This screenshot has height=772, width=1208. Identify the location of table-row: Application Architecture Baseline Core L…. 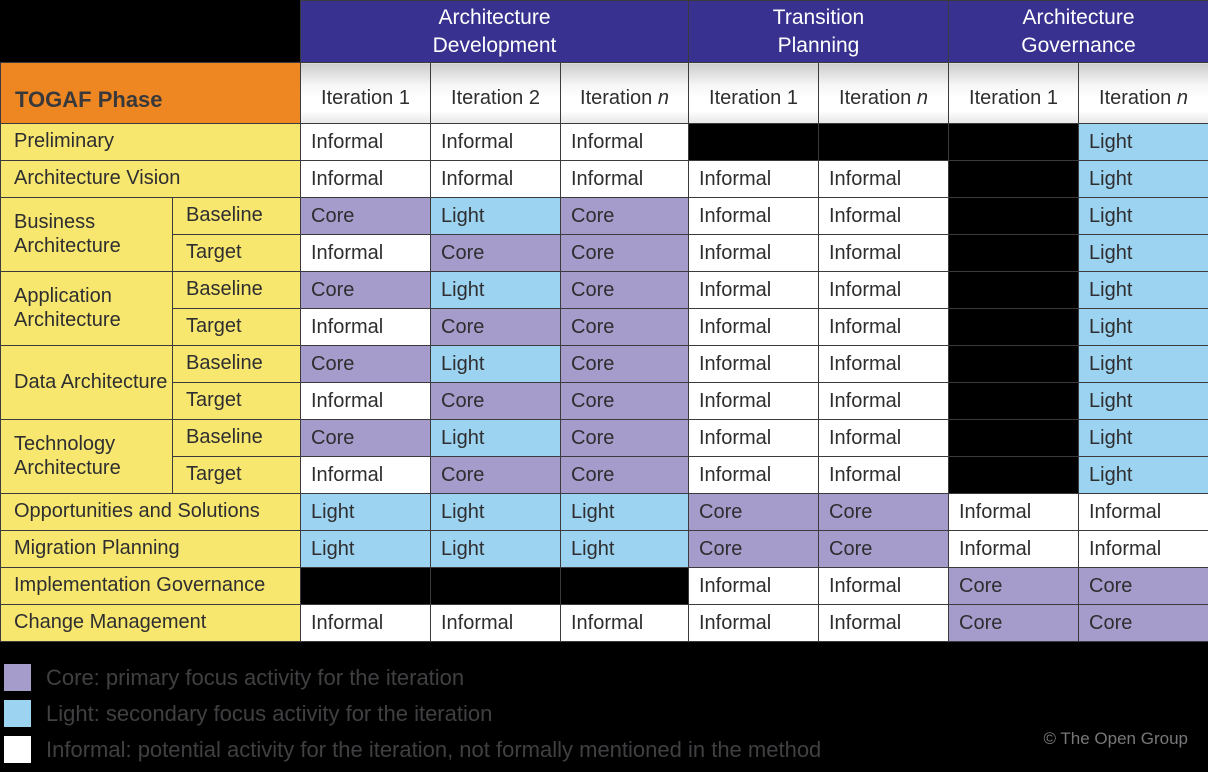
(604, 290).